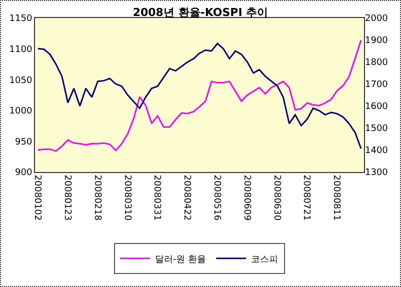 This screenshot has height=287, width=401. I want to click on y-tick-label: 950, so click(23, 142).